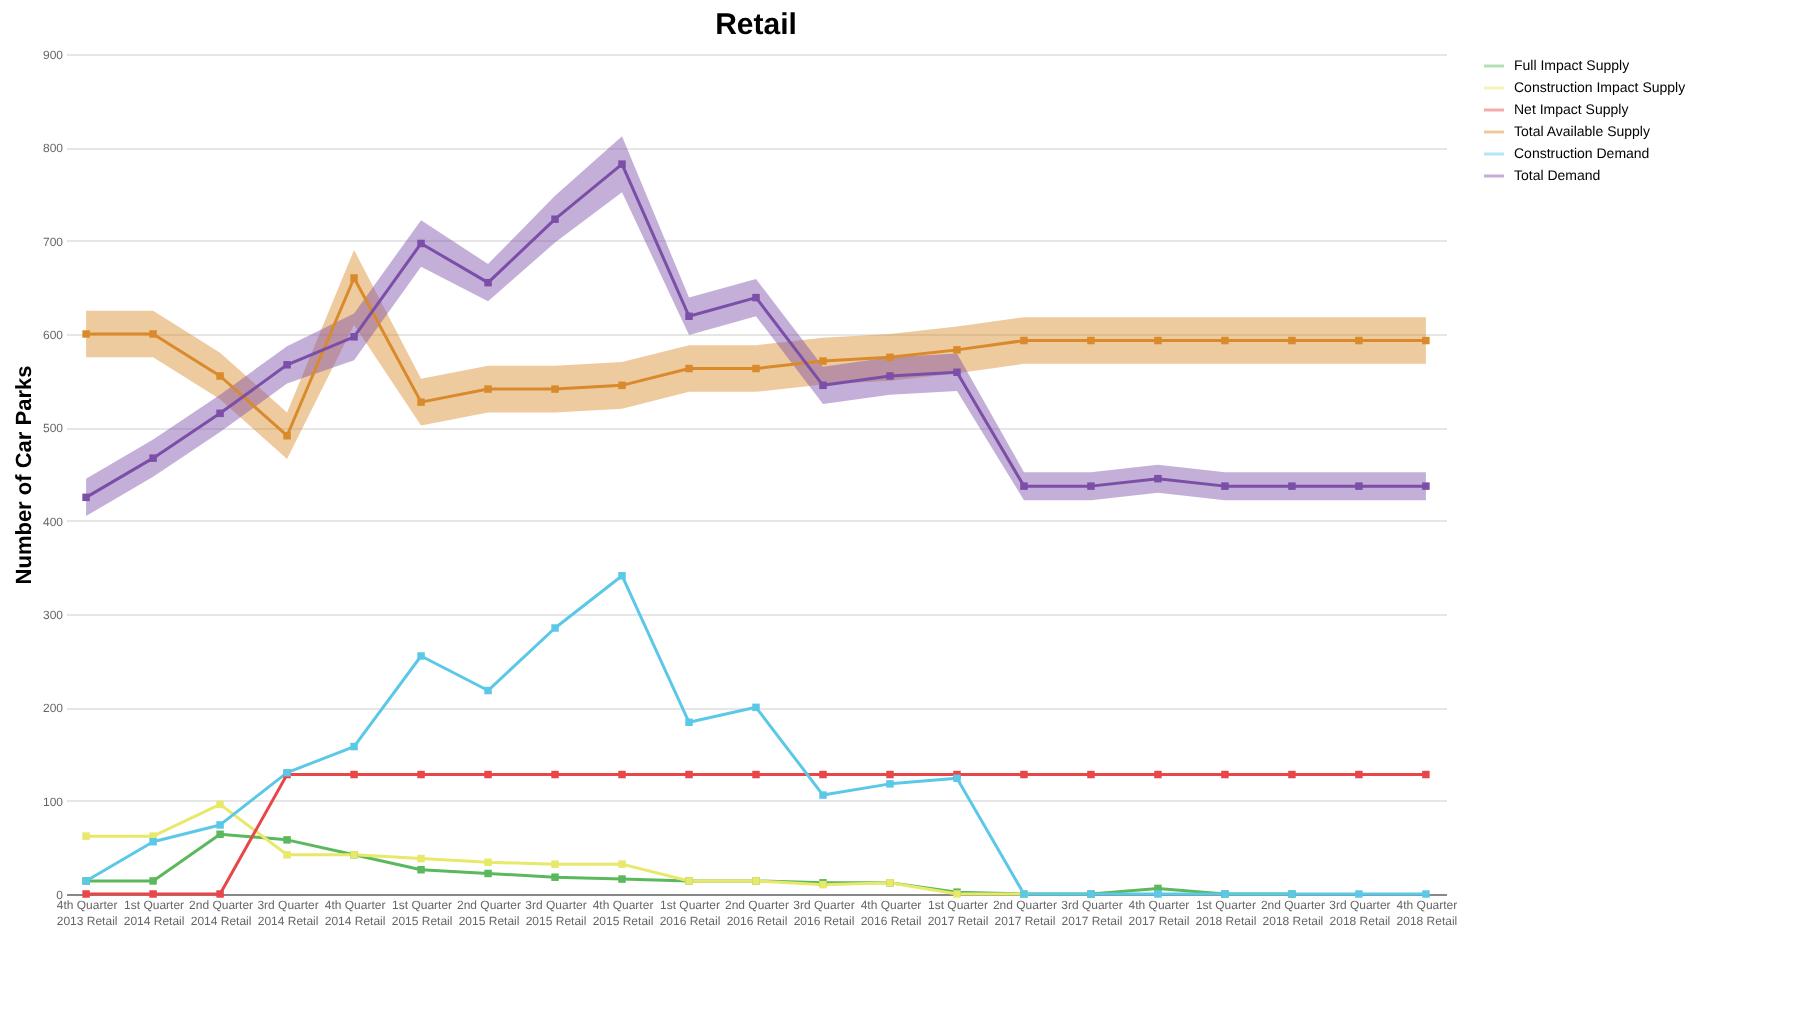  Describe the element at coordinates (24, 475) in the screenshot. I see `y-axis-title: Number of Car Parks` at that location.